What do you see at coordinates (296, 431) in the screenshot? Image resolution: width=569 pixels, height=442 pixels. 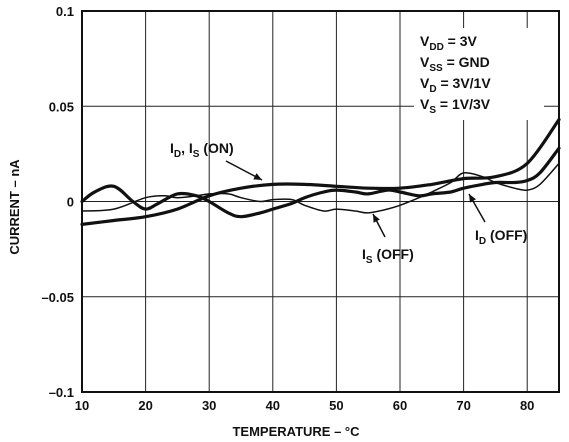 I see `x-axis-label: TEMPERATURE – °C` at bounding box center [296, 431].